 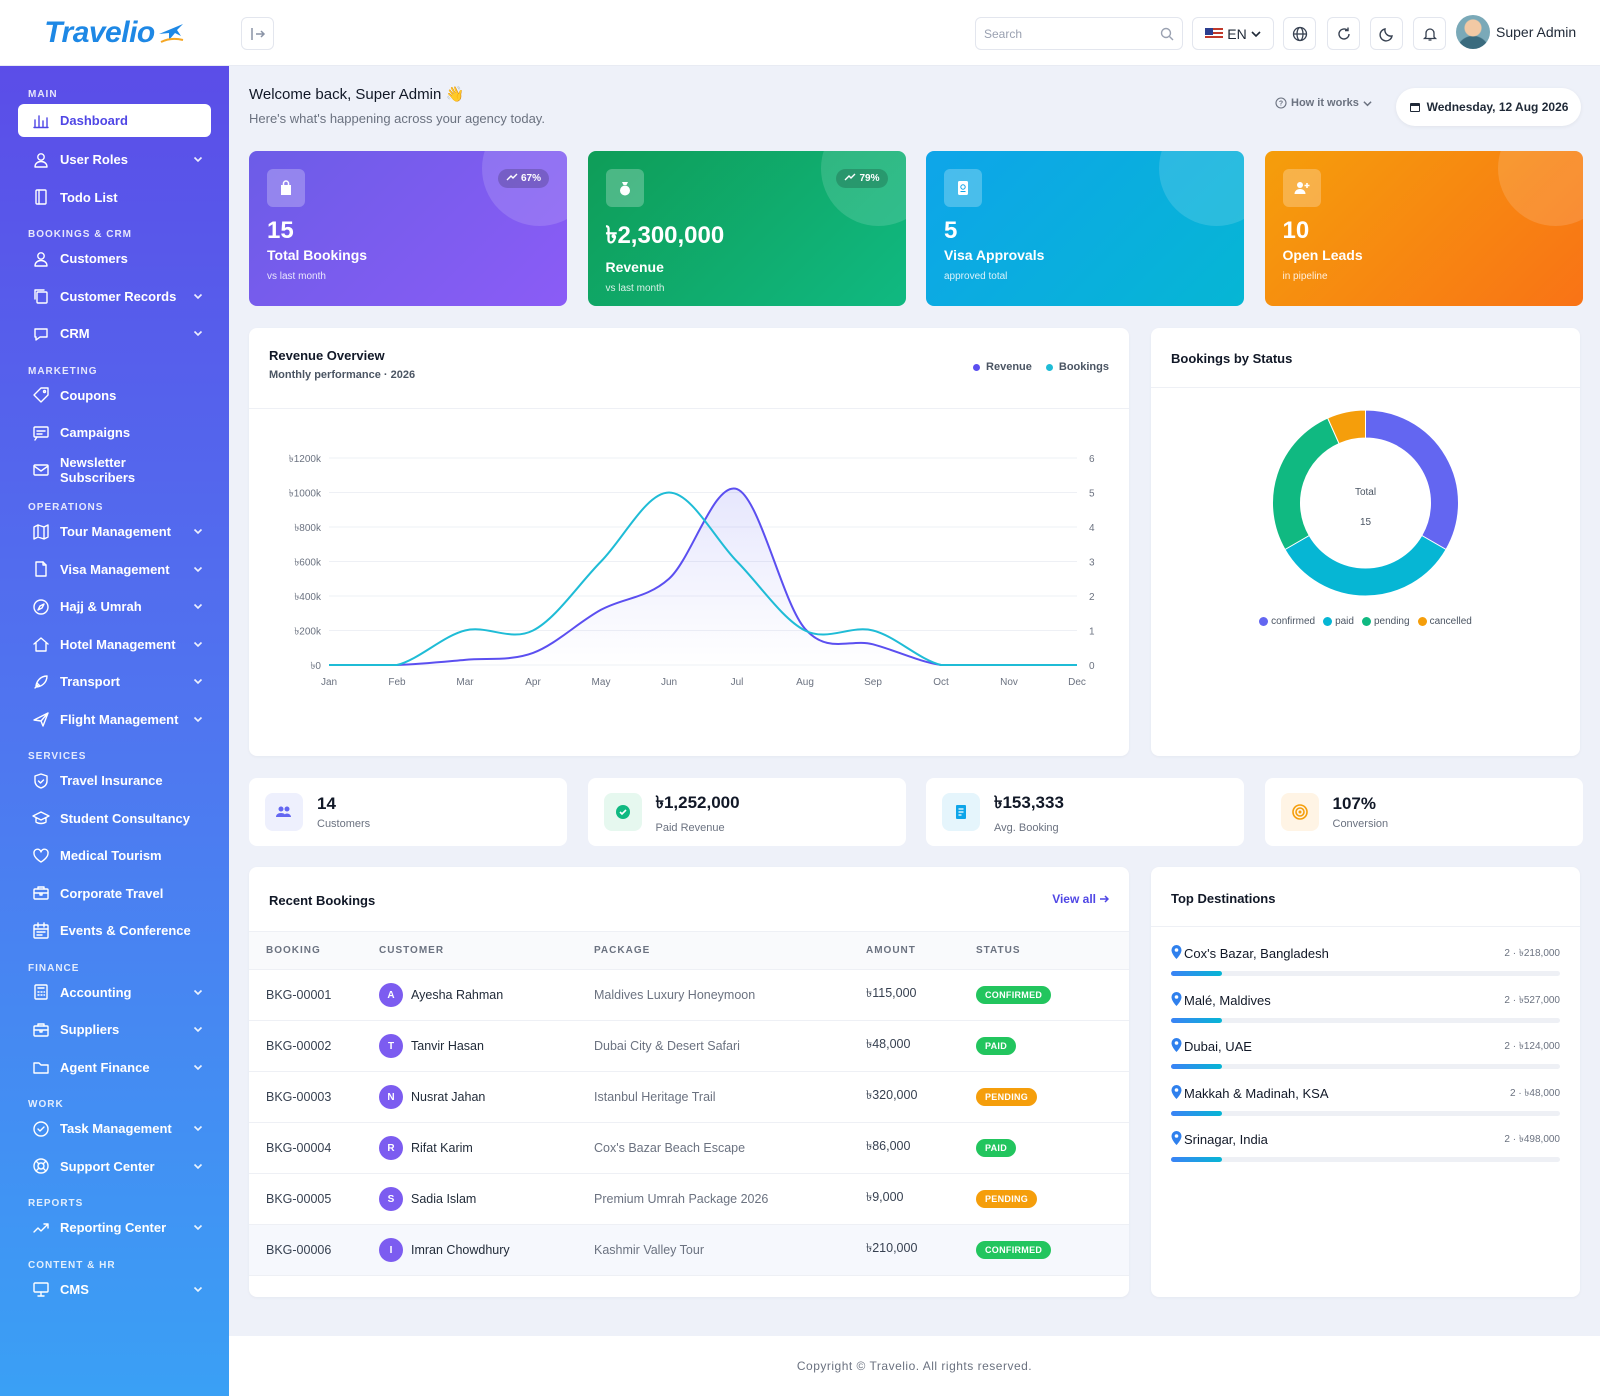 I want to click on donut-slice-confirmed, so click(x=1412, y=480).